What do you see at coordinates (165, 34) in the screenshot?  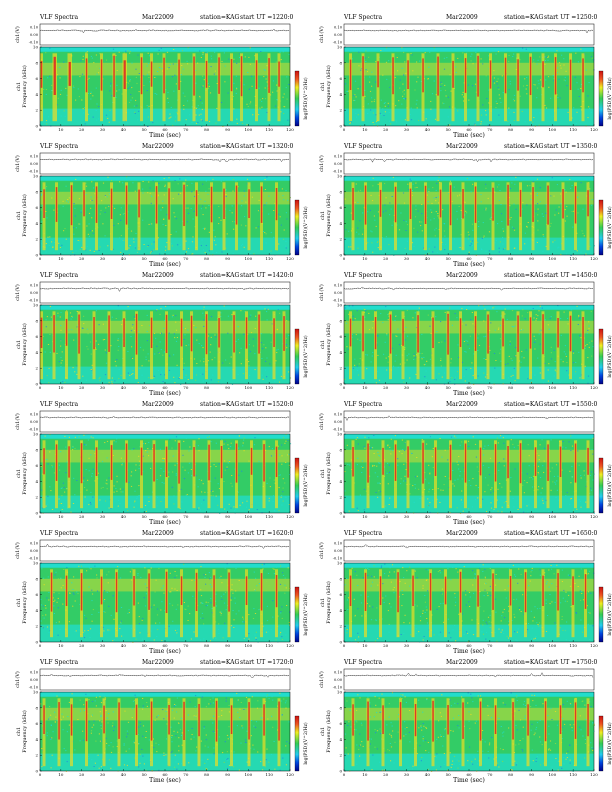 I see `trace-frame` at bounding box center [165, 34].